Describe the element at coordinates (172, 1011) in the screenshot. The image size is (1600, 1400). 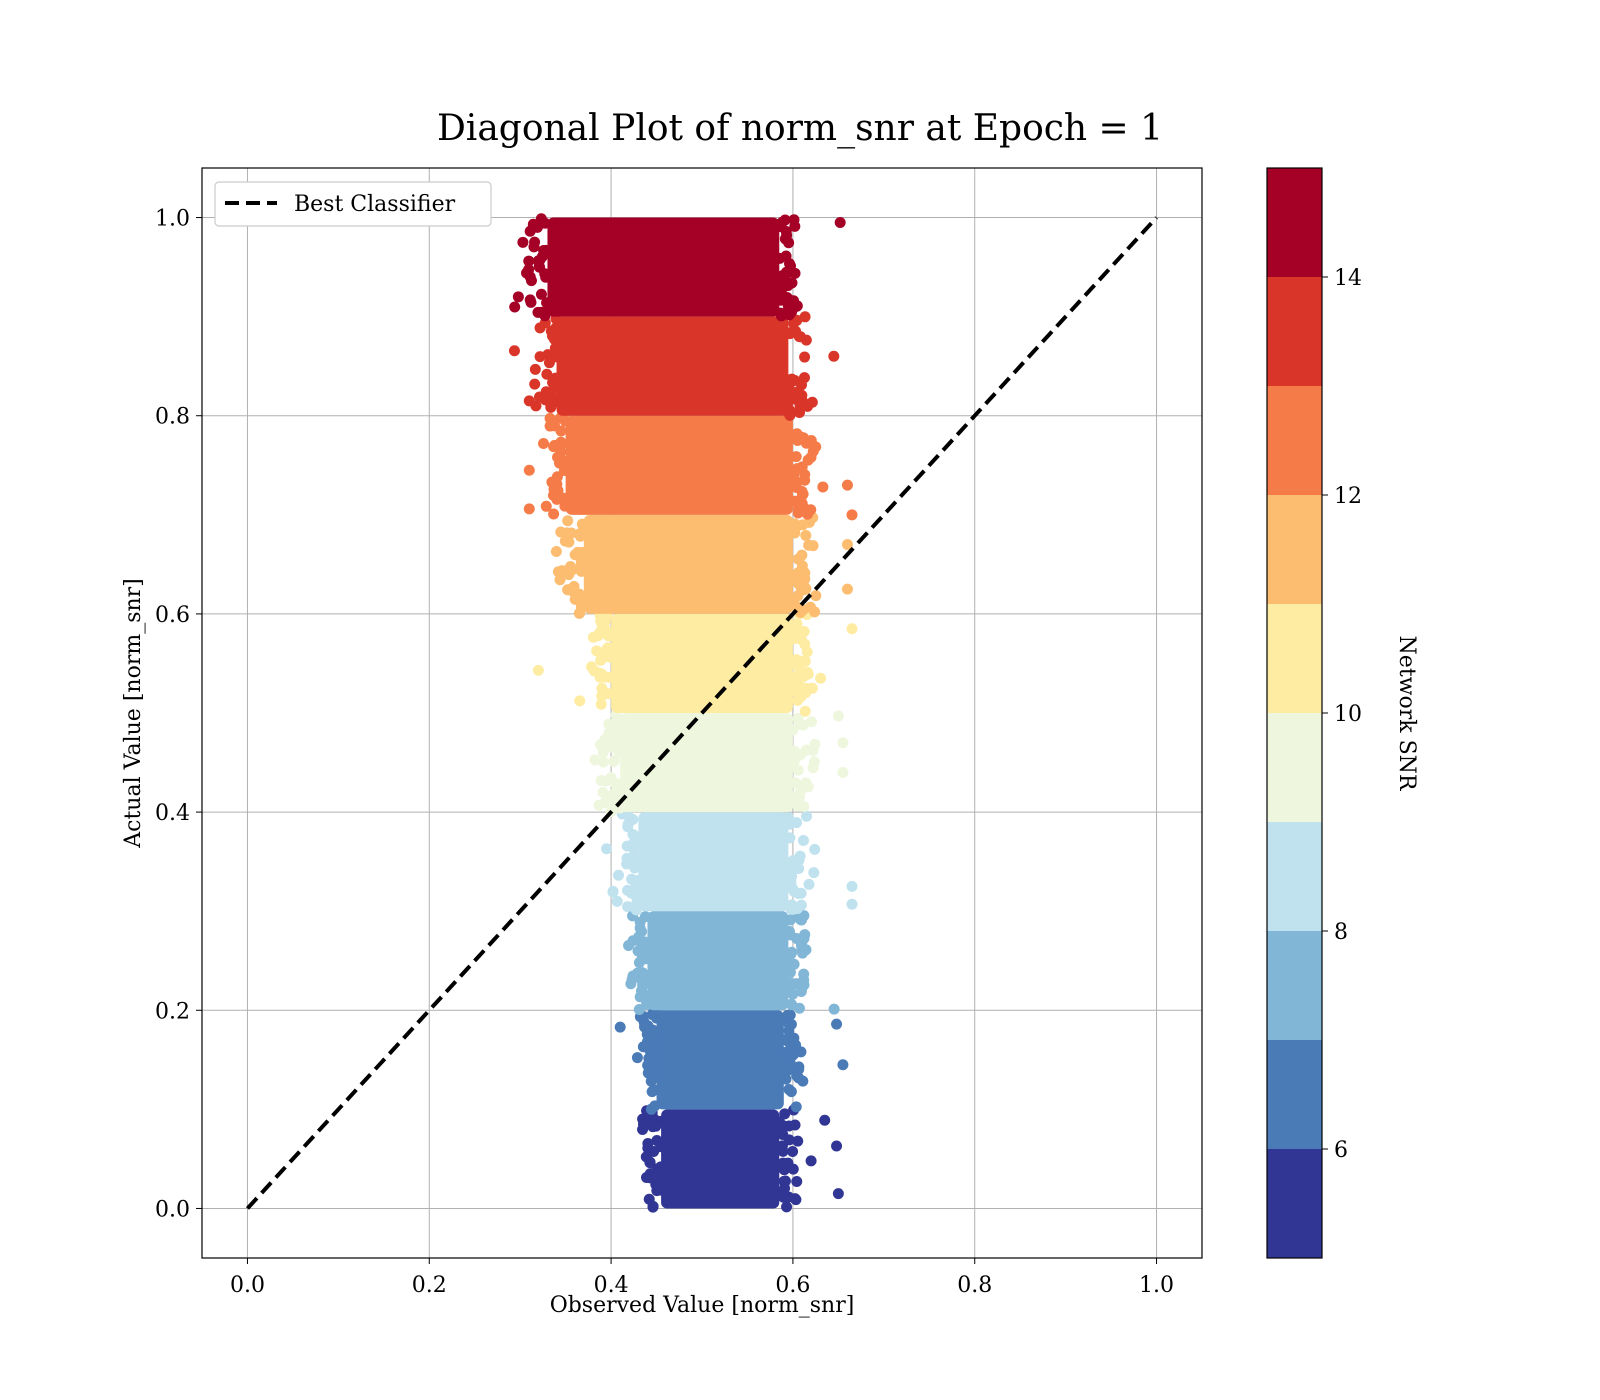
I see `y-tick-label: 0.2` at that location.